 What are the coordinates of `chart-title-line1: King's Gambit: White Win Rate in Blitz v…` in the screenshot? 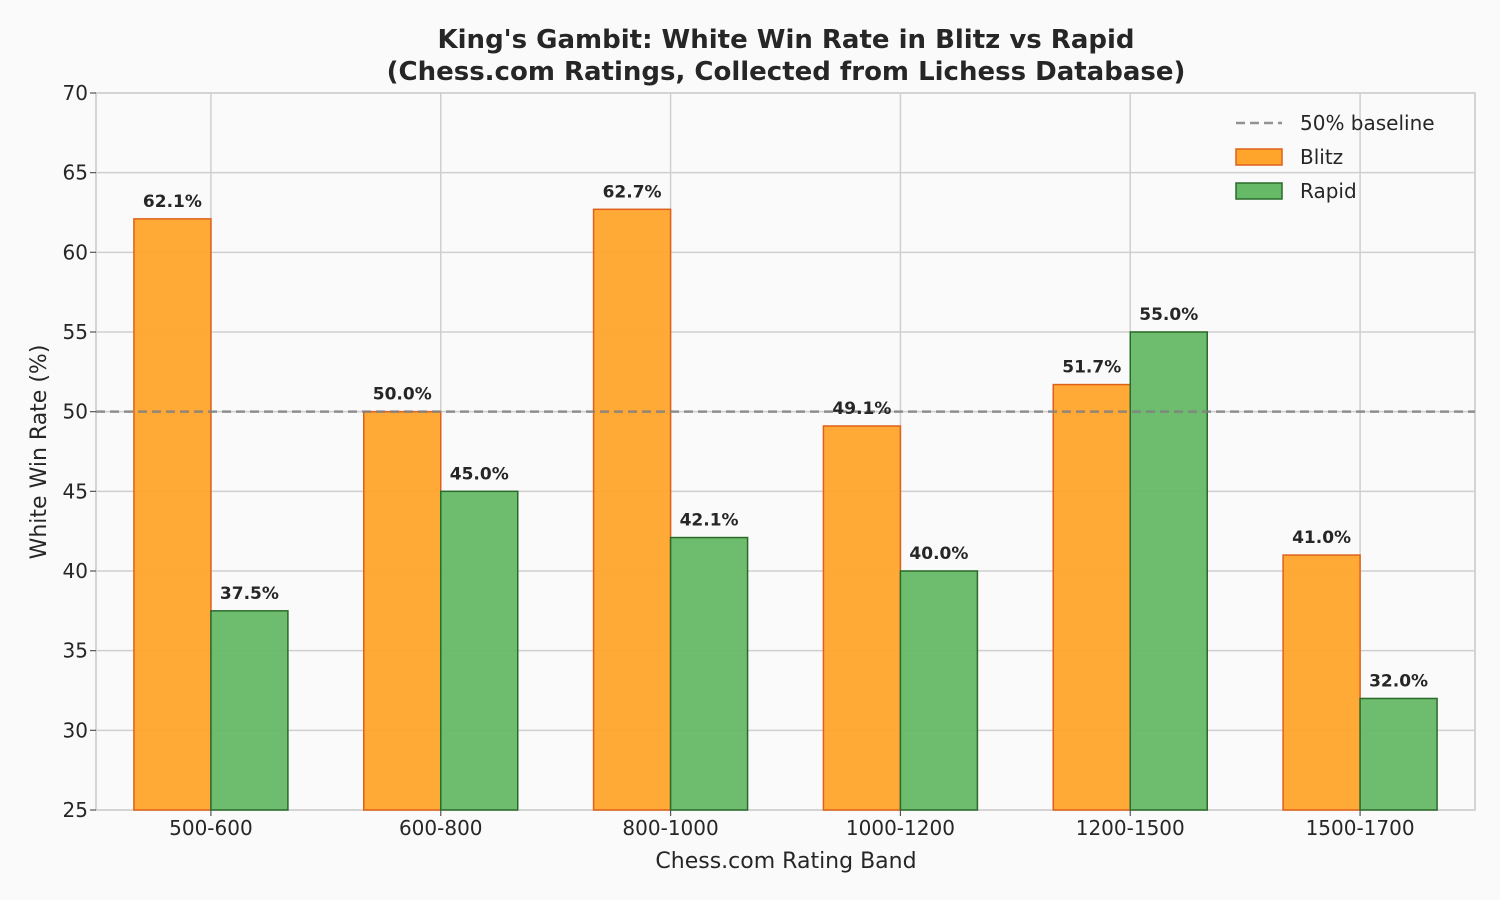 It's located at (786, 40).